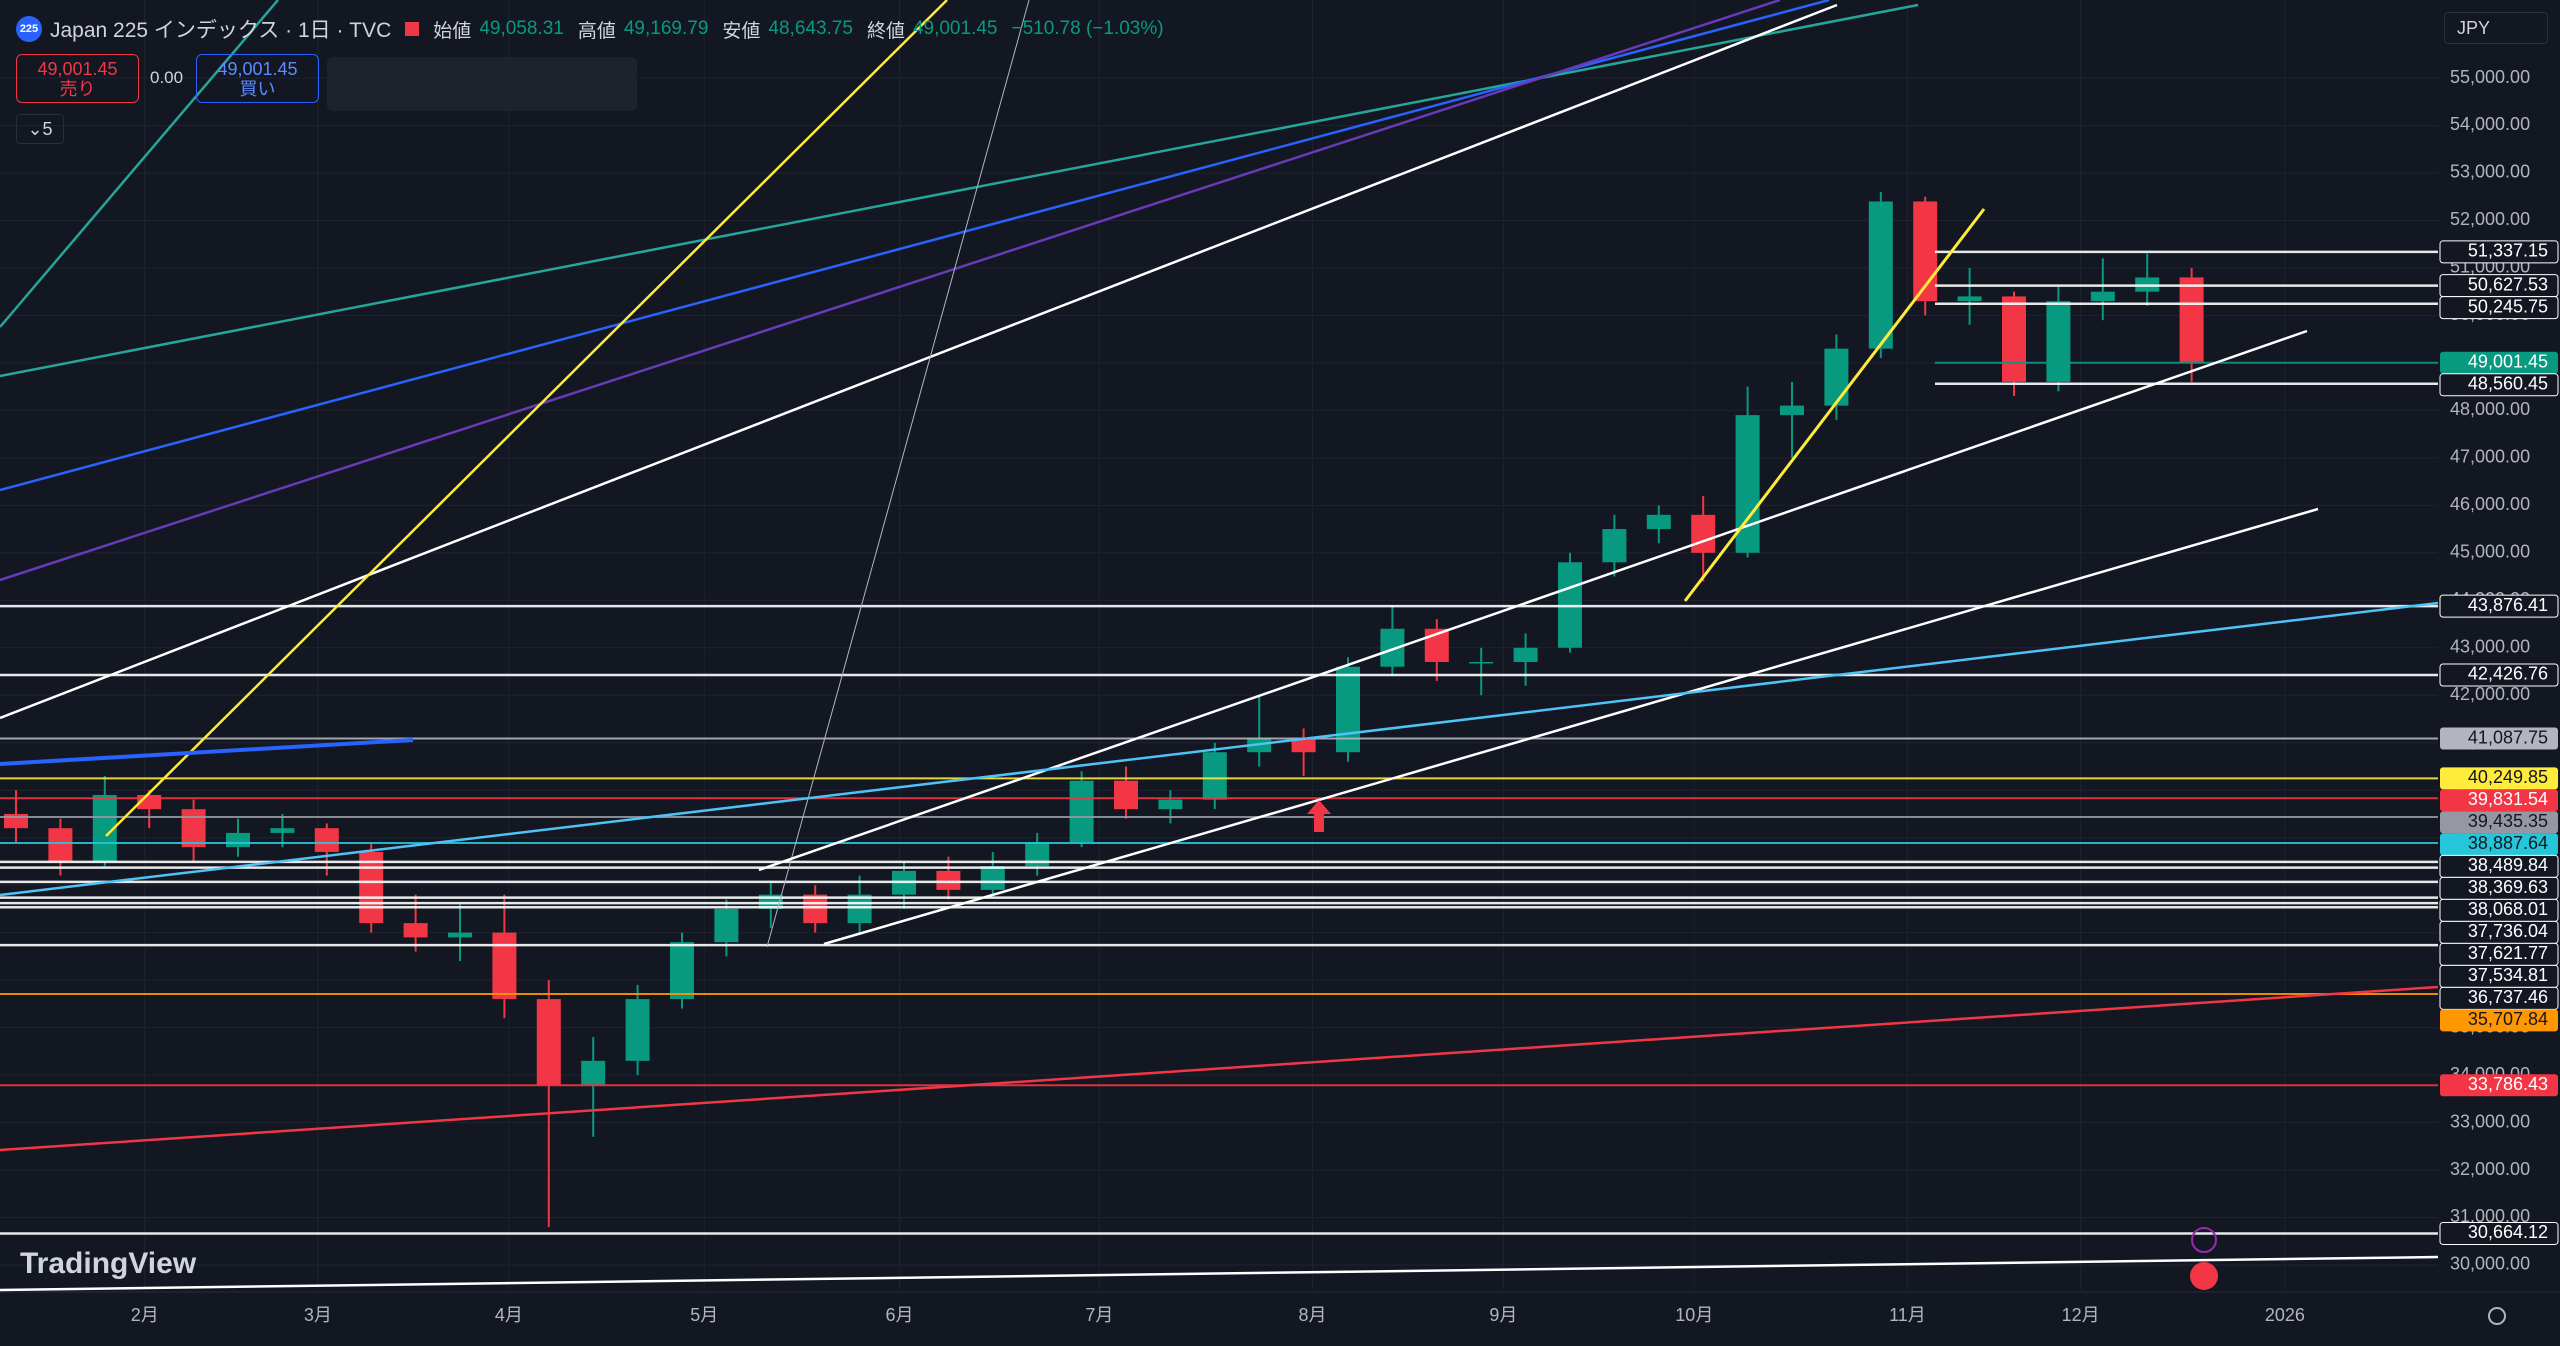 The image size is (2560, 1346). What do you see at coordinates (2508, 384) in the screenshot?
I see `price-label: 48,560.45` at bounding box center [2508, 384].